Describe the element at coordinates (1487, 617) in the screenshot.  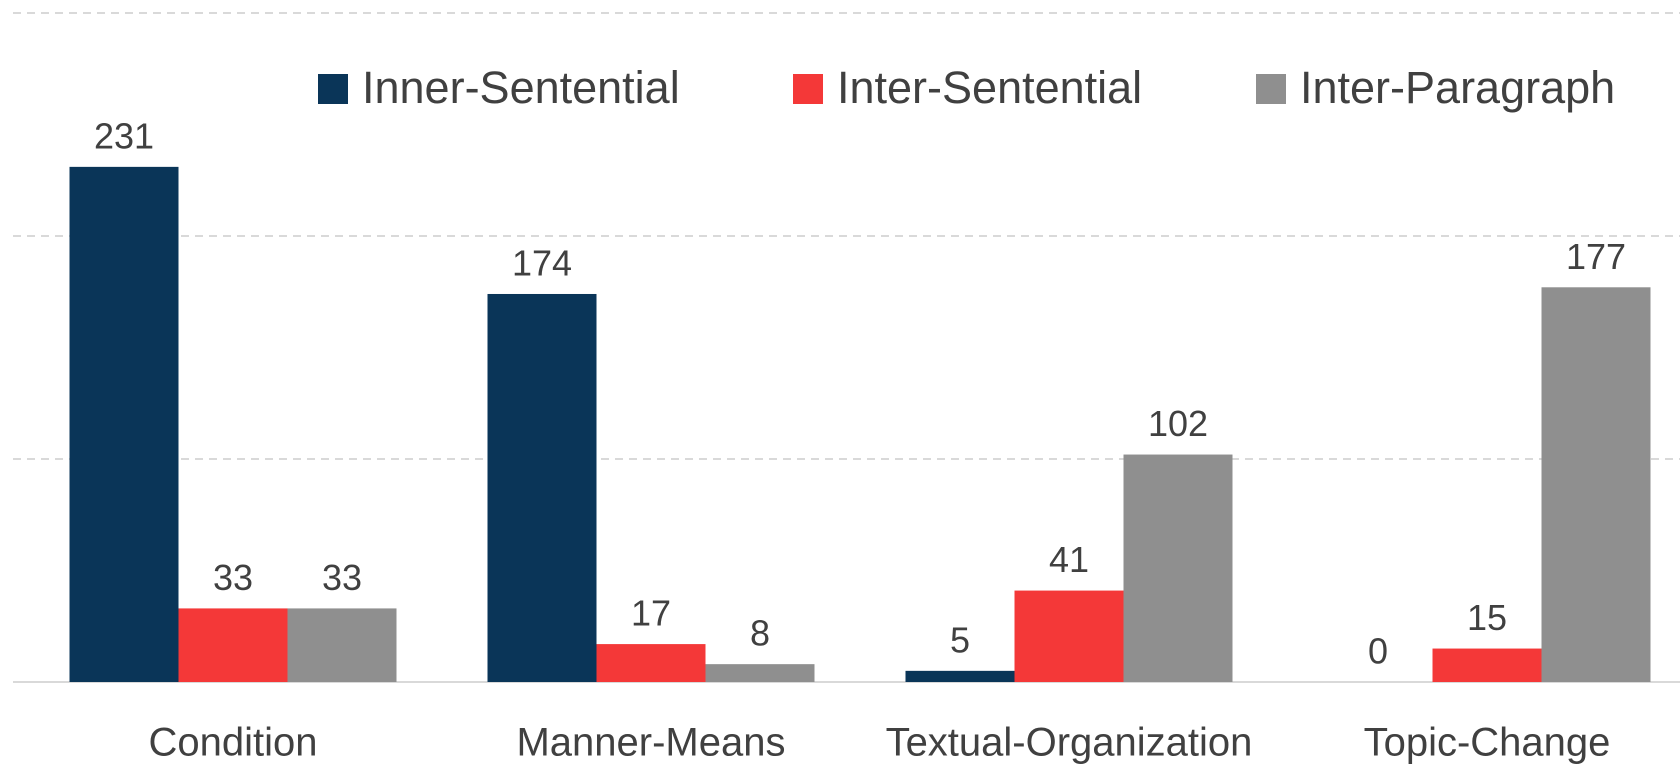
I see `data-label: 15` at that location.